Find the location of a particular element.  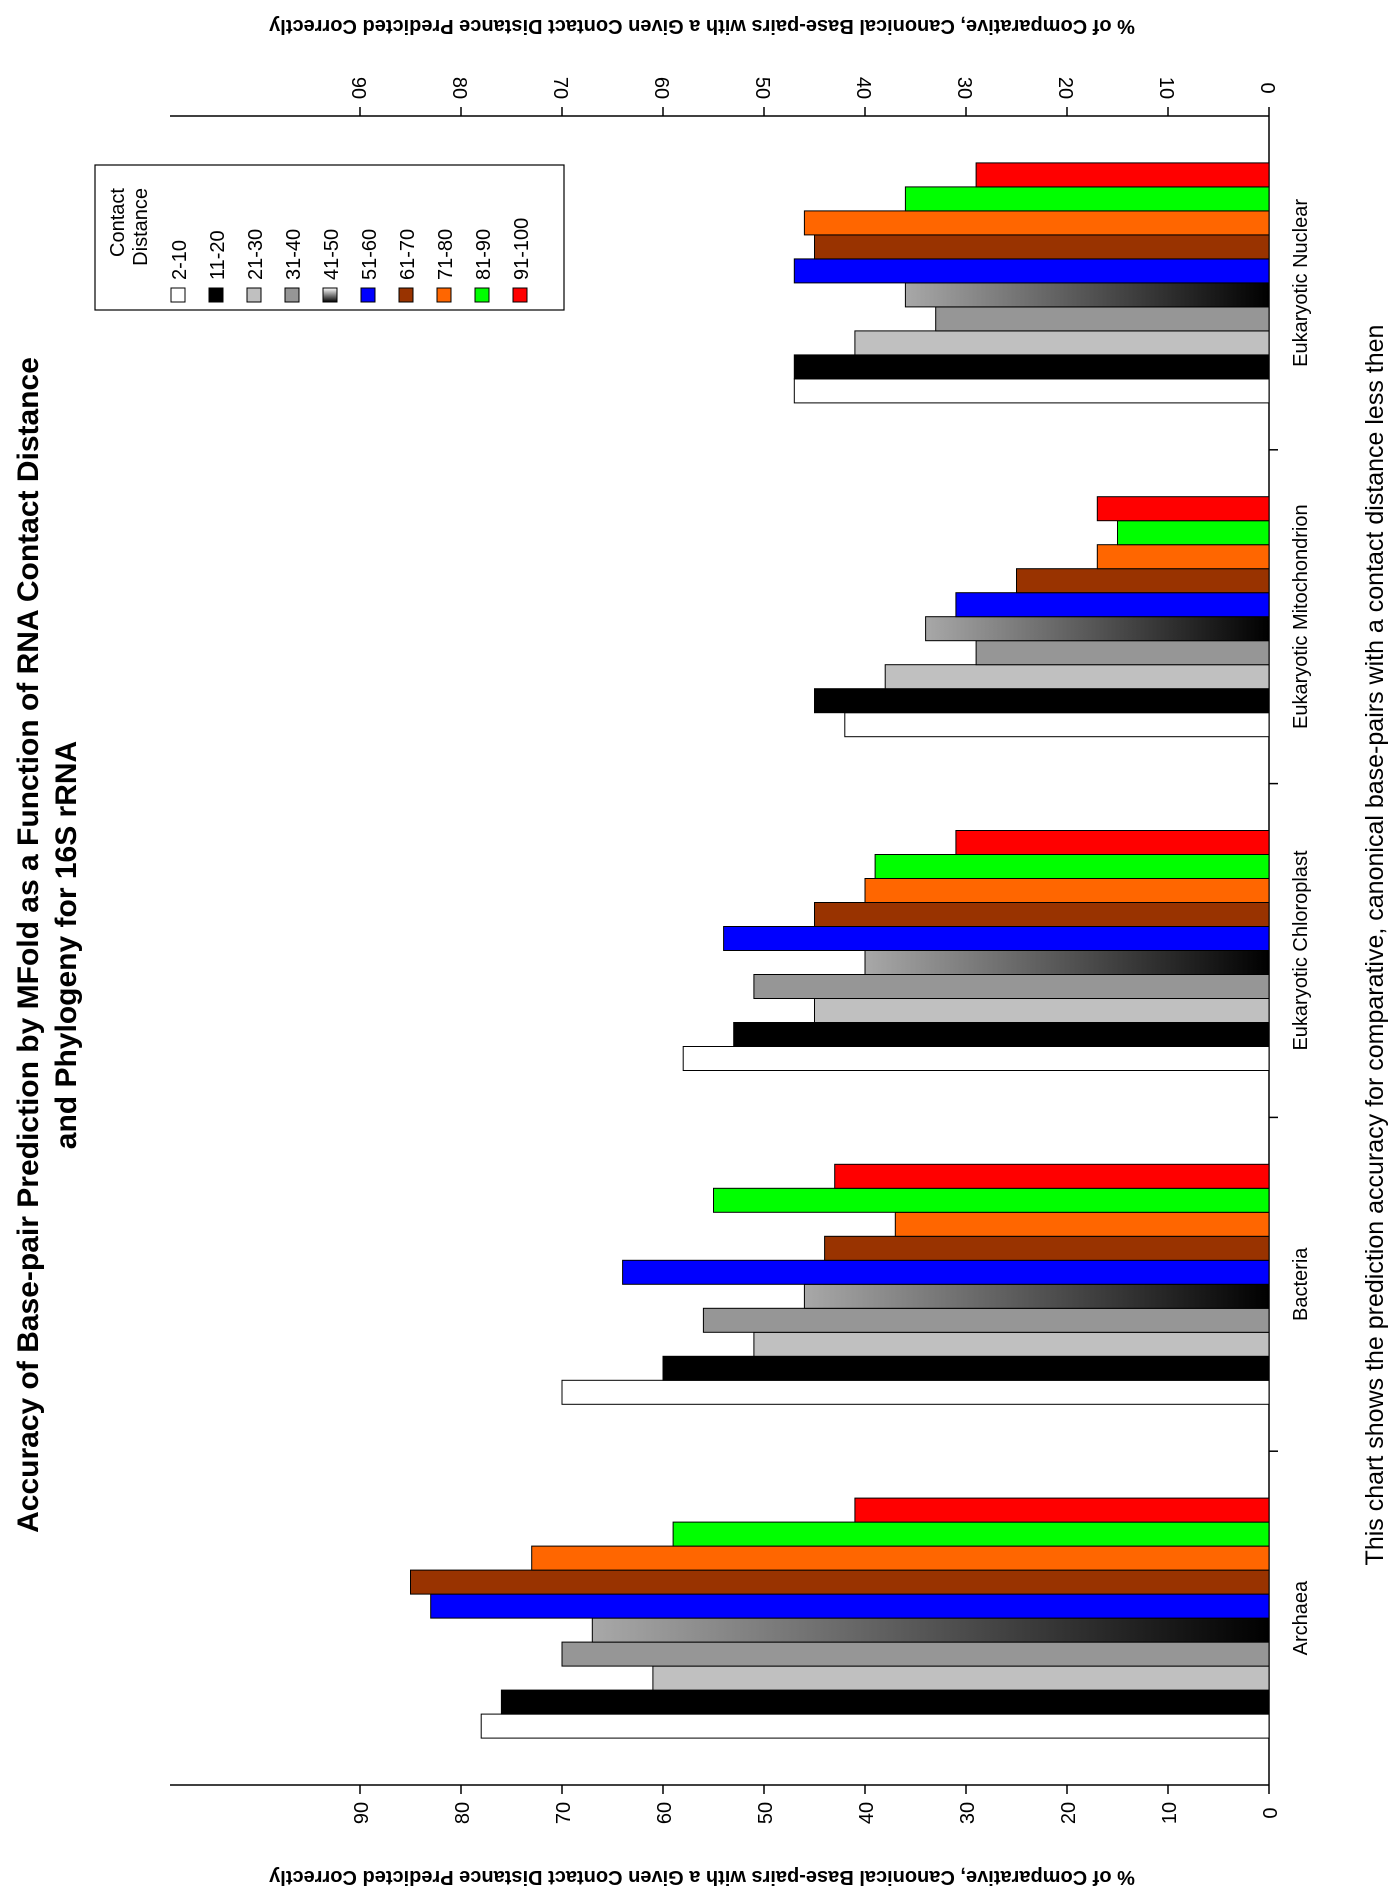

legend-label: 2-10 is located at coordinates (180, 260).